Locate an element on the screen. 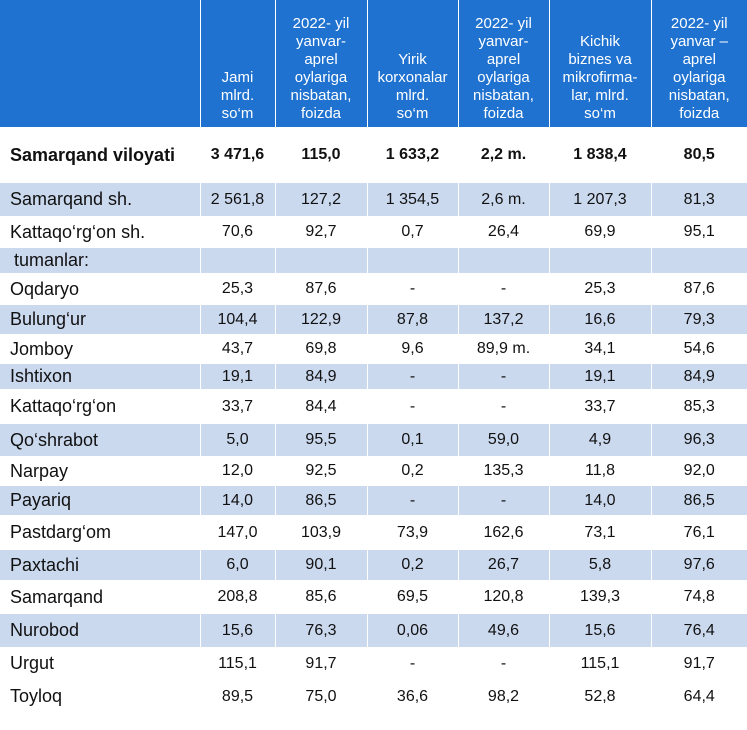 The height and width of the screenshot is (730, 747). table-row: Oqdaryo 25,3 87,6- -25,3 87,6 is located at coordinates (373, 289).